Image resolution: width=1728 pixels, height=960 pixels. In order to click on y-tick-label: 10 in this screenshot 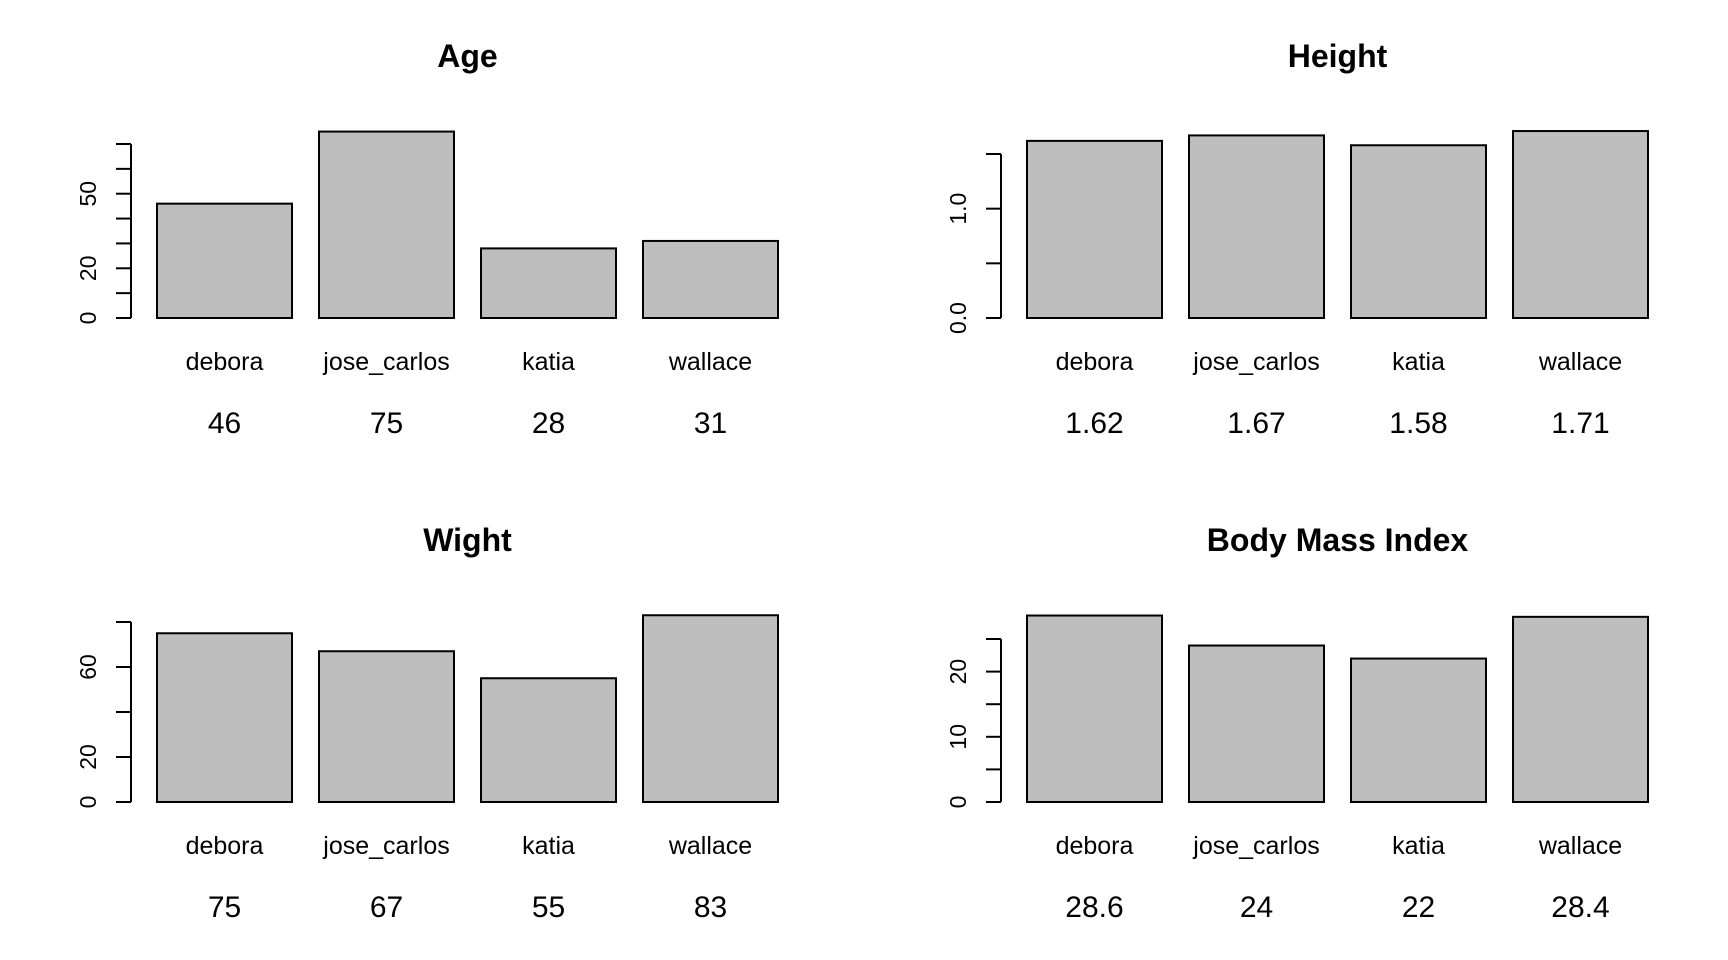, I will do `click(958, 737)`.